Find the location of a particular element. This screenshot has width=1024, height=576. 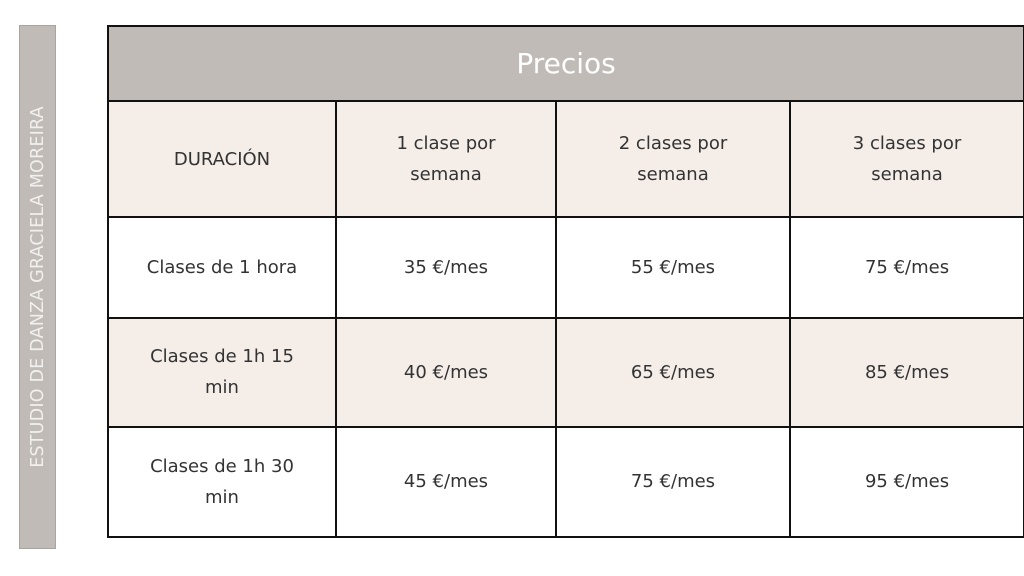

table-title-row: Precios is located at coordinates (565, 63).